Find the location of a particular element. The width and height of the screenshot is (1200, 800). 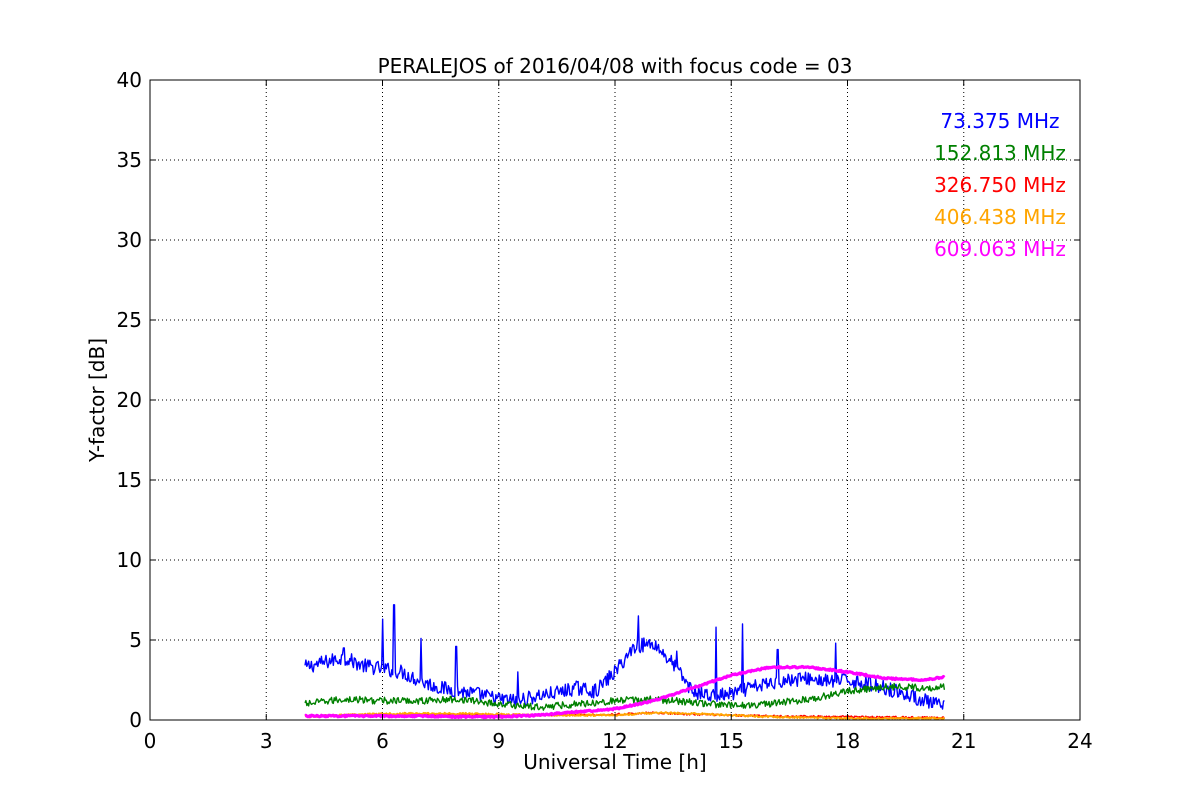

x-tick-label: 18 is located at coordinates (847, 741).